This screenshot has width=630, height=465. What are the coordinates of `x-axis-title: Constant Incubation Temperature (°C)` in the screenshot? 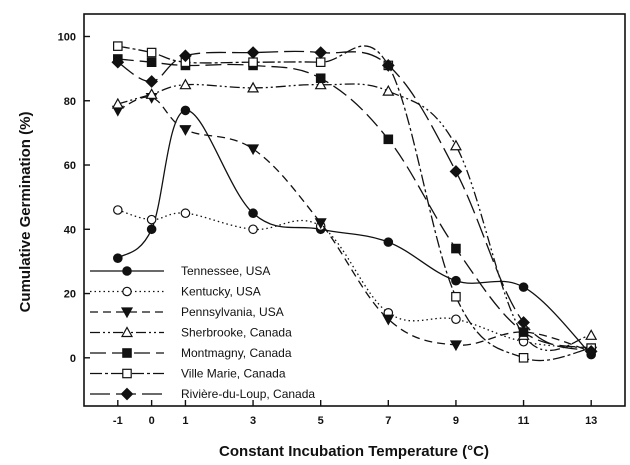 It's located at (354, 451).